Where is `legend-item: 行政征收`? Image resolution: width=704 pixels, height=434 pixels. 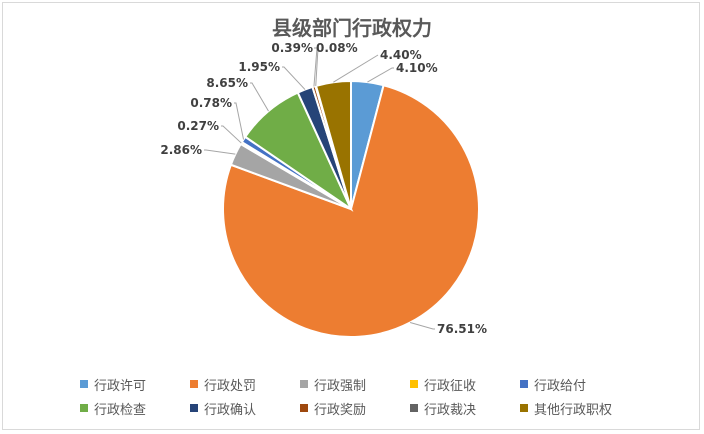 legend-item: 行政征收 is located at coordinates (465, 384).